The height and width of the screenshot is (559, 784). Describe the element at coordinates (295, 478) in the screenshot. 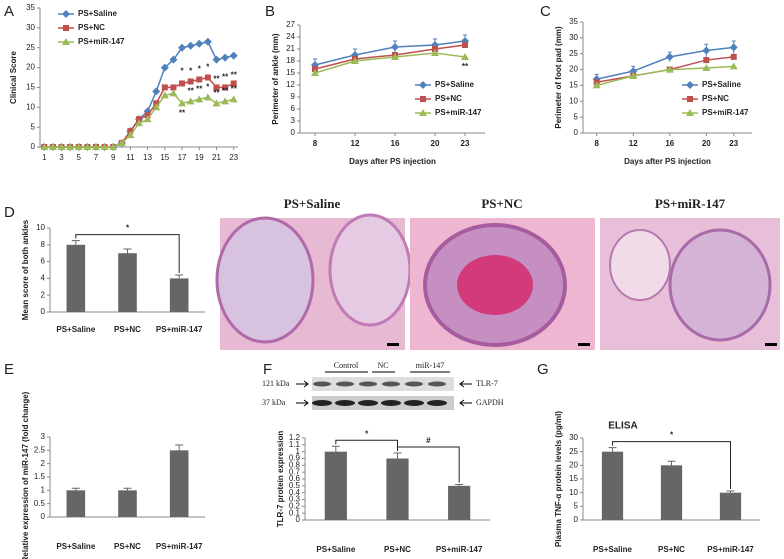

I see `y-tick-label: 0.6` at that location.